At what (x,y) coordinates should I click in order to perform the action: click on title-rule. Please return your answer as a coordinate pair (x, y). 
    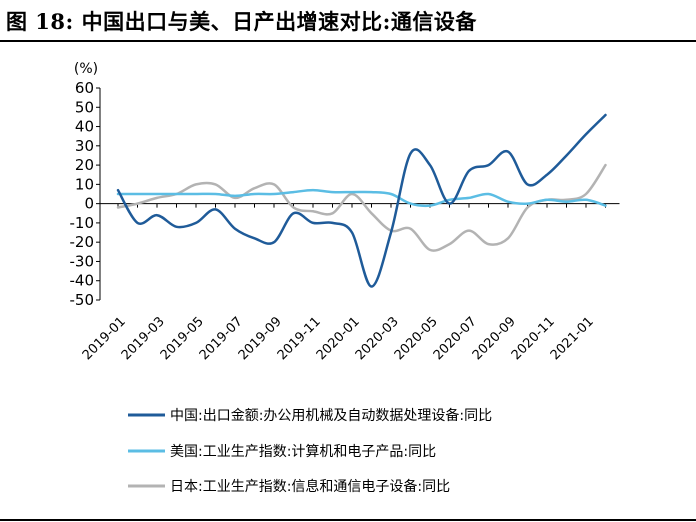
    Looking at the image, I should click on (348, 41).